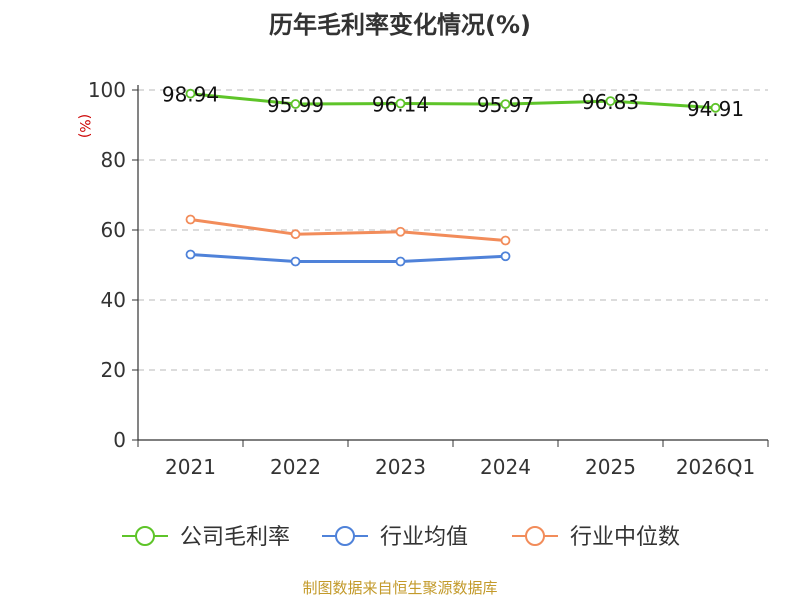 The width and height of the screenshot is (800, 600). What do you see at coordinates (400, 25) in the screenshot?
I see `chart-title: 历年毛利率变化情况(%)` at bounding box center [400, 25].